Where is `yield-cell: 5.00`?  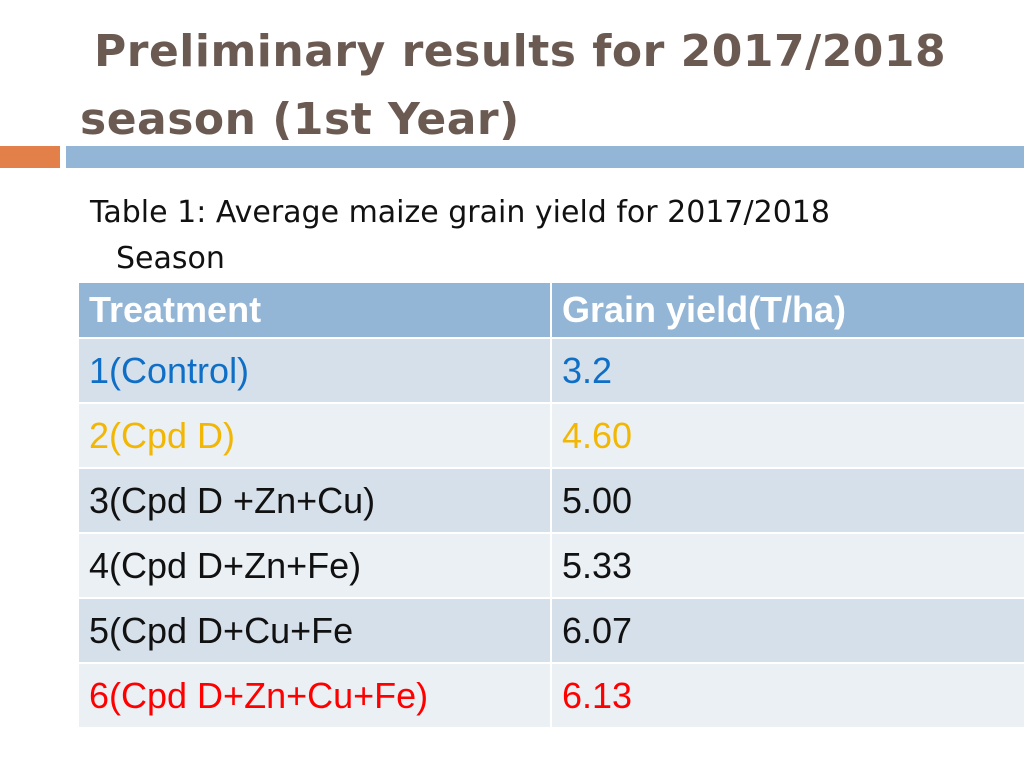 yield-cell: 5.00 is located at coordinates (787, 500).